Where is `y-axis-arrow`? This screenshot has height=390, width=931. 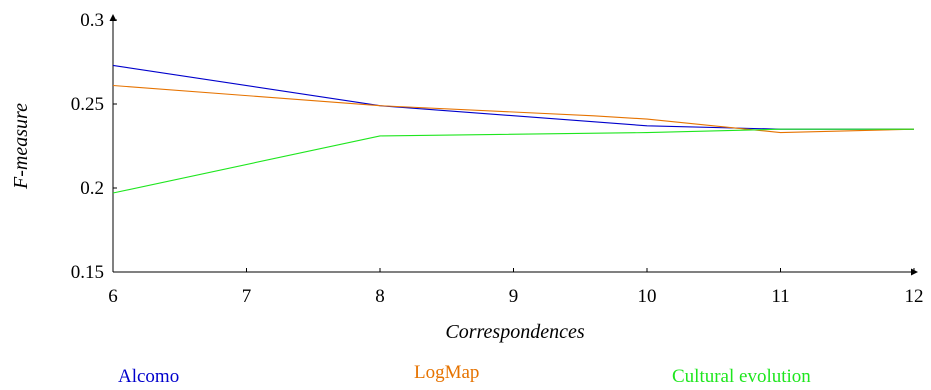
y-axis-arrow is located at coordinates (113, 17).